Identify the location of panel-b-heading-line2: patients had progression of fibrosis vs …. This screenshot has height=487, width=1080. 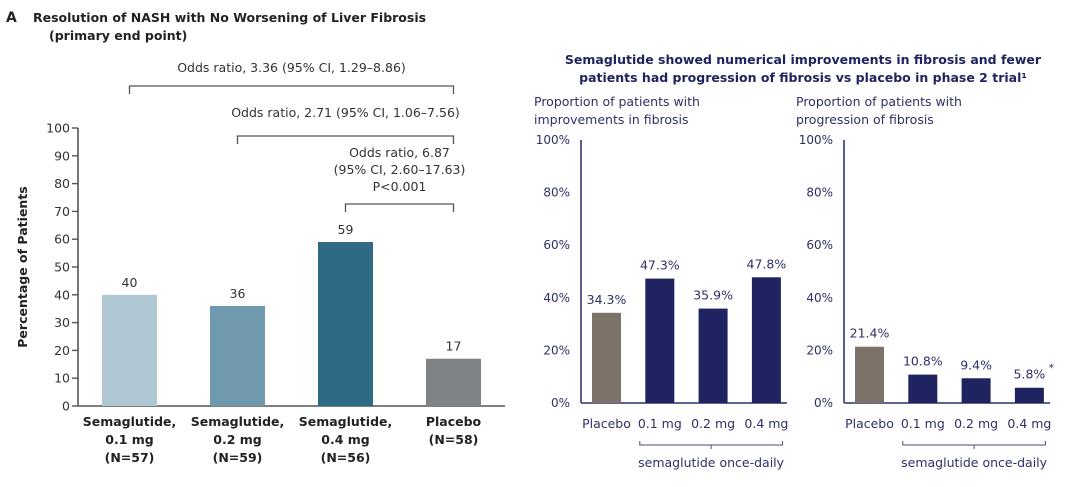
(803, 77).